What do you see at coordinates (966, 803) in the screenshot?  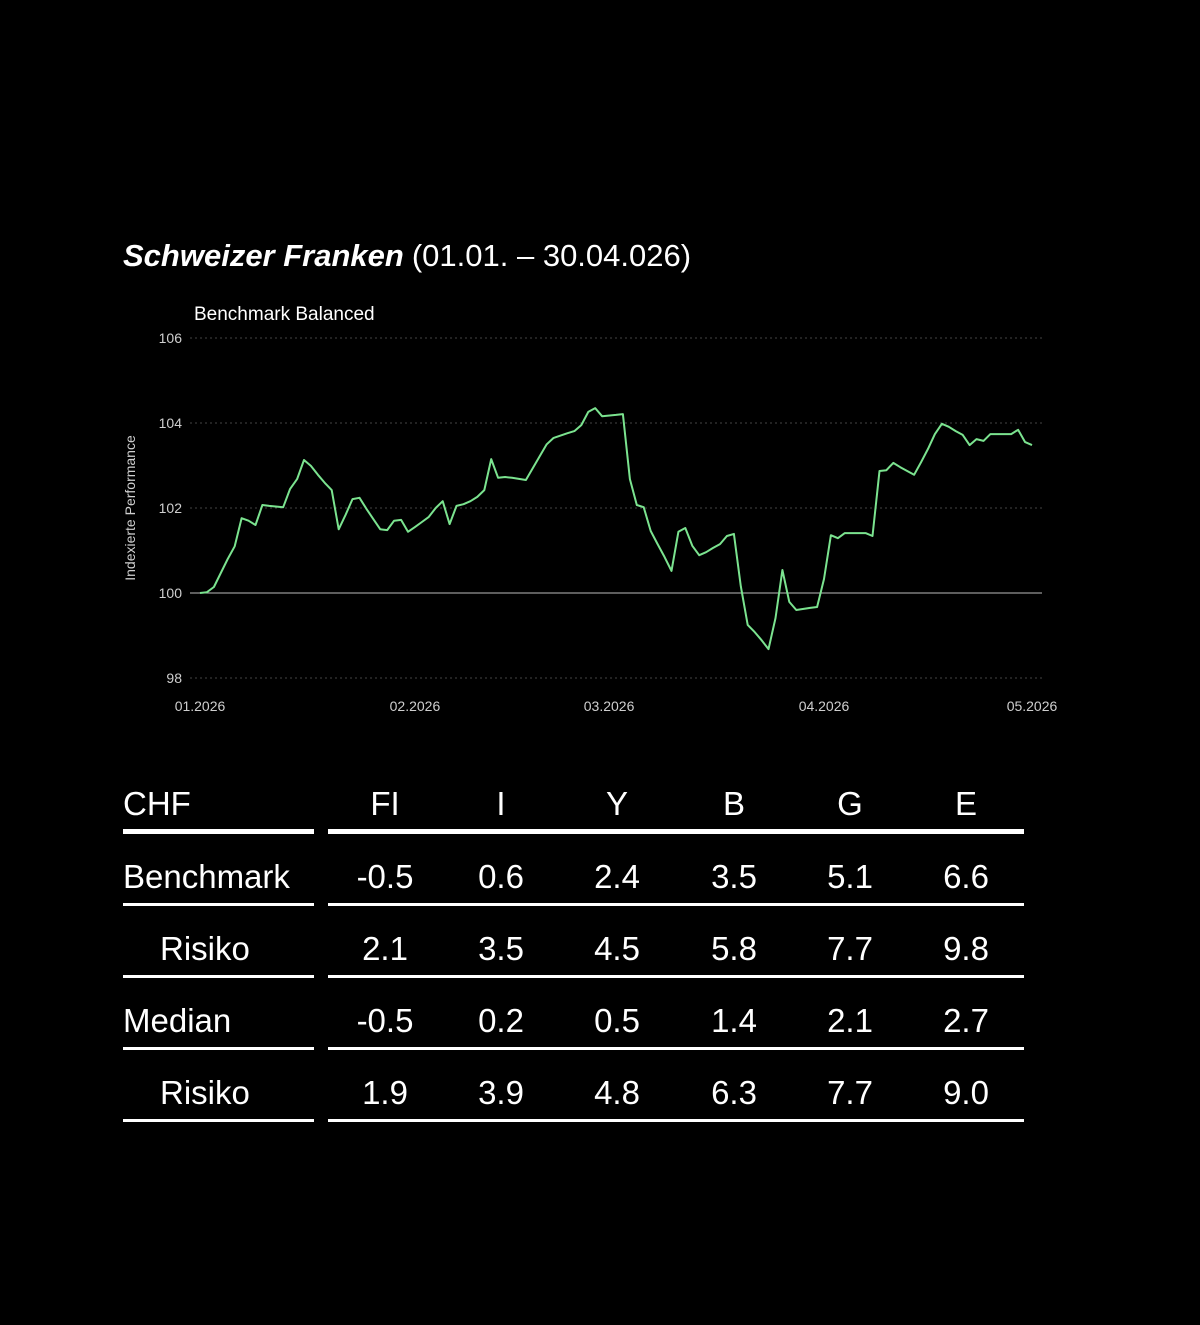 I see `column-header: E` at bounding box center [966, 803].